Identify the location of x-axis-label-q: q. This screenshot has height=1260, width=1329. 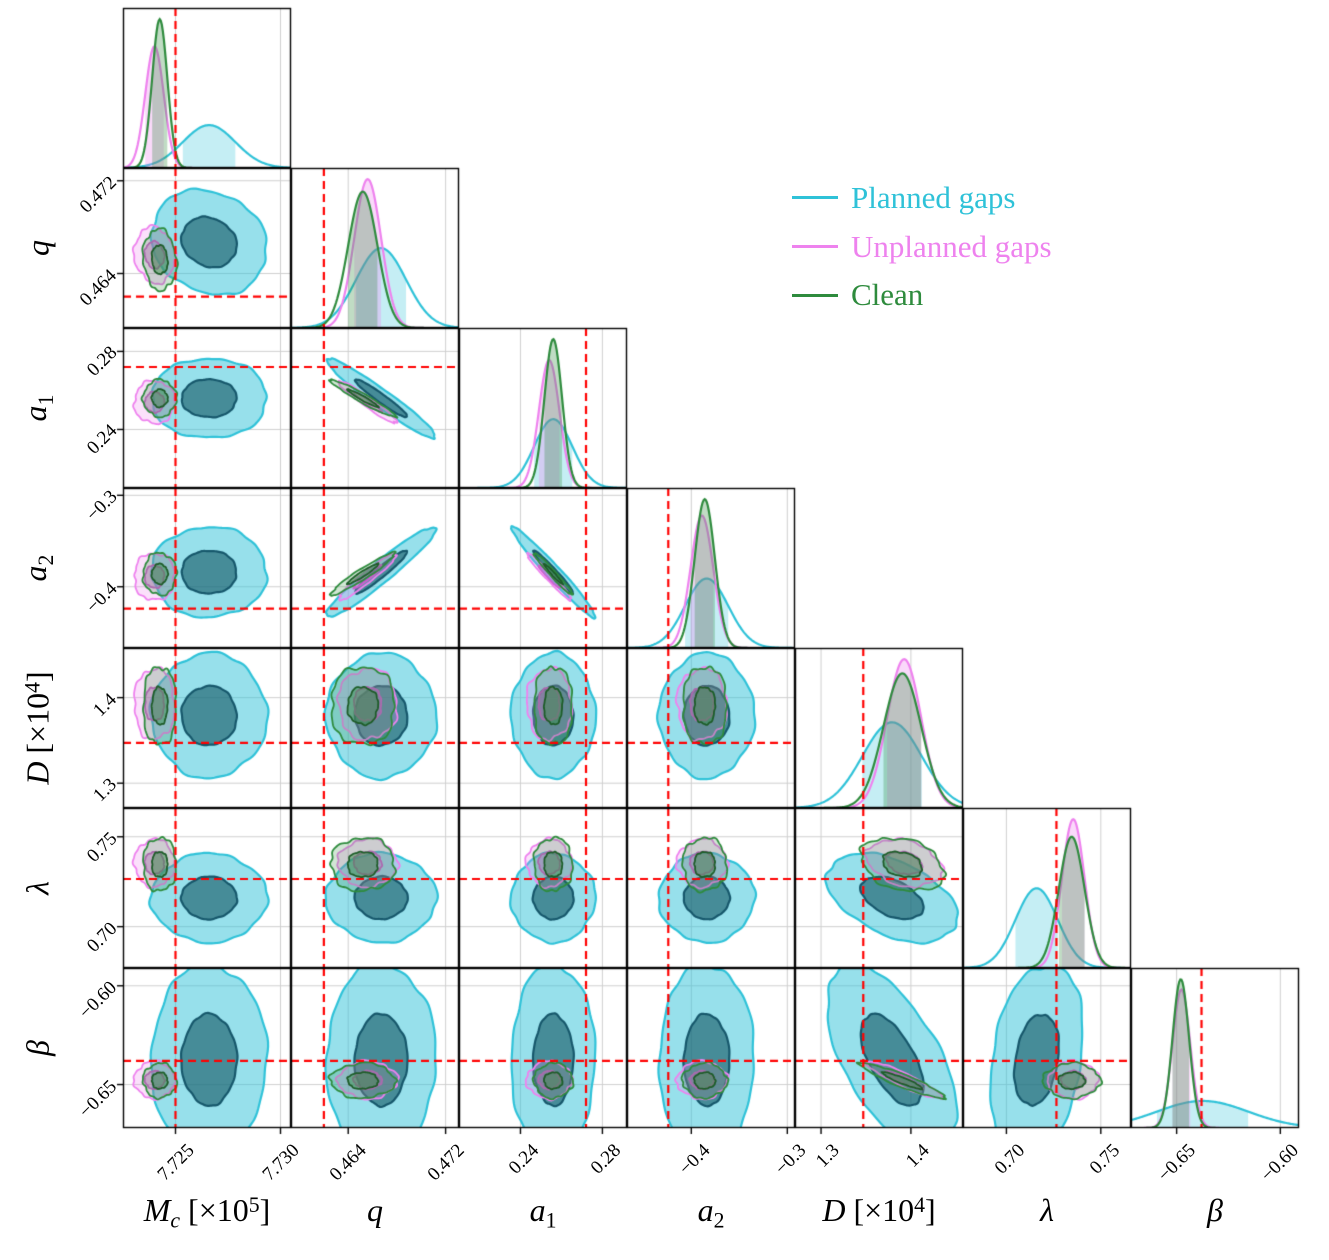
(375, 1210).